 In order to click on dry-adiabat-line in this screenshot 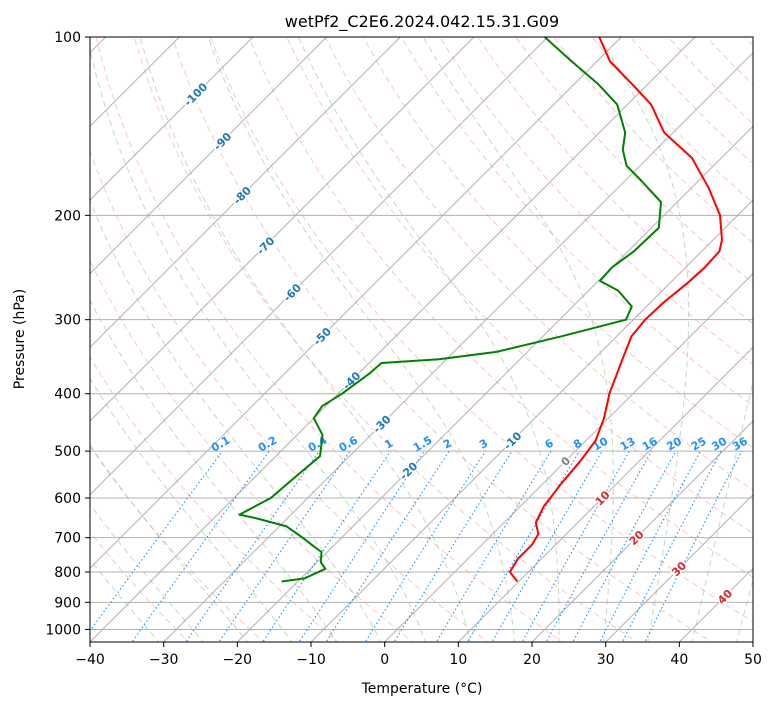, I will do `click(615, 181)`.